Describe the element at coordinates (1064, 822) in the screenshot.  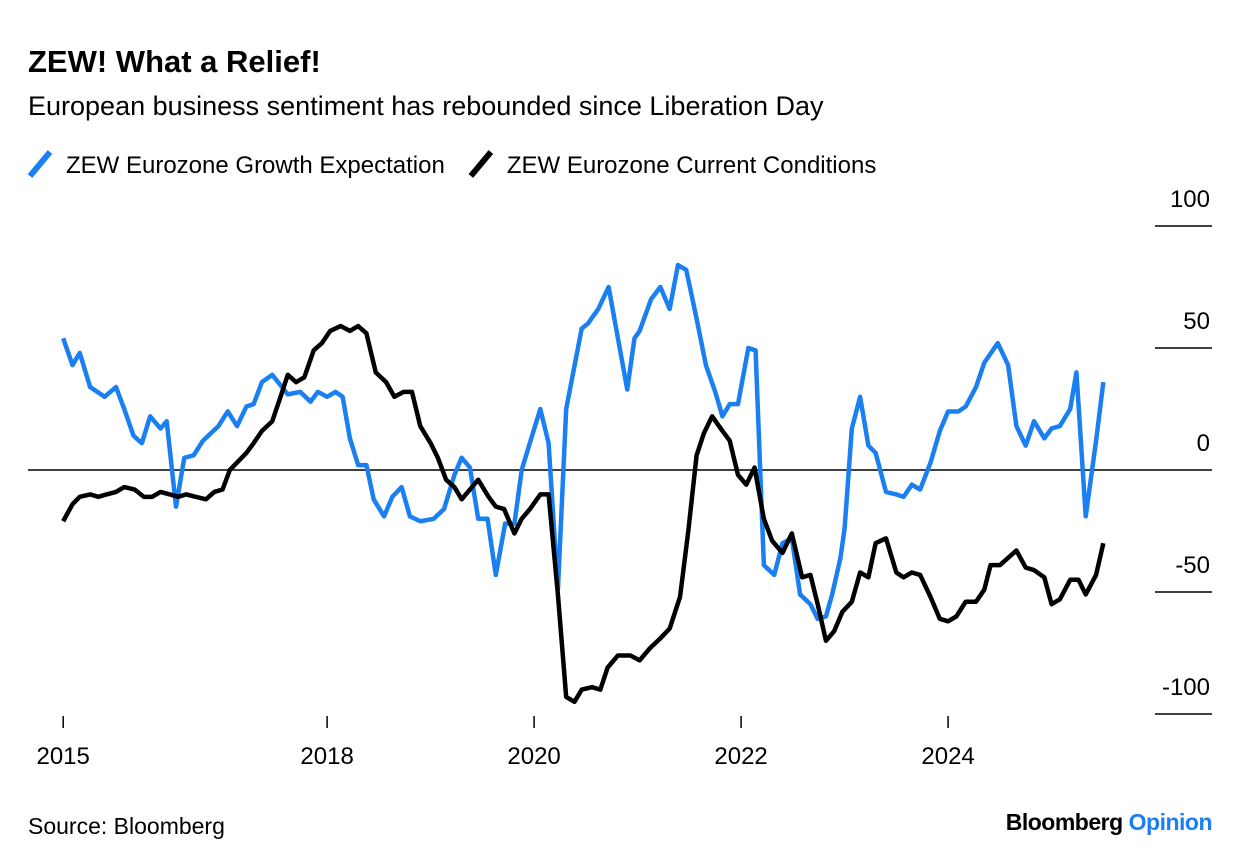
I see `brand-name: Bloomberg` at that location.